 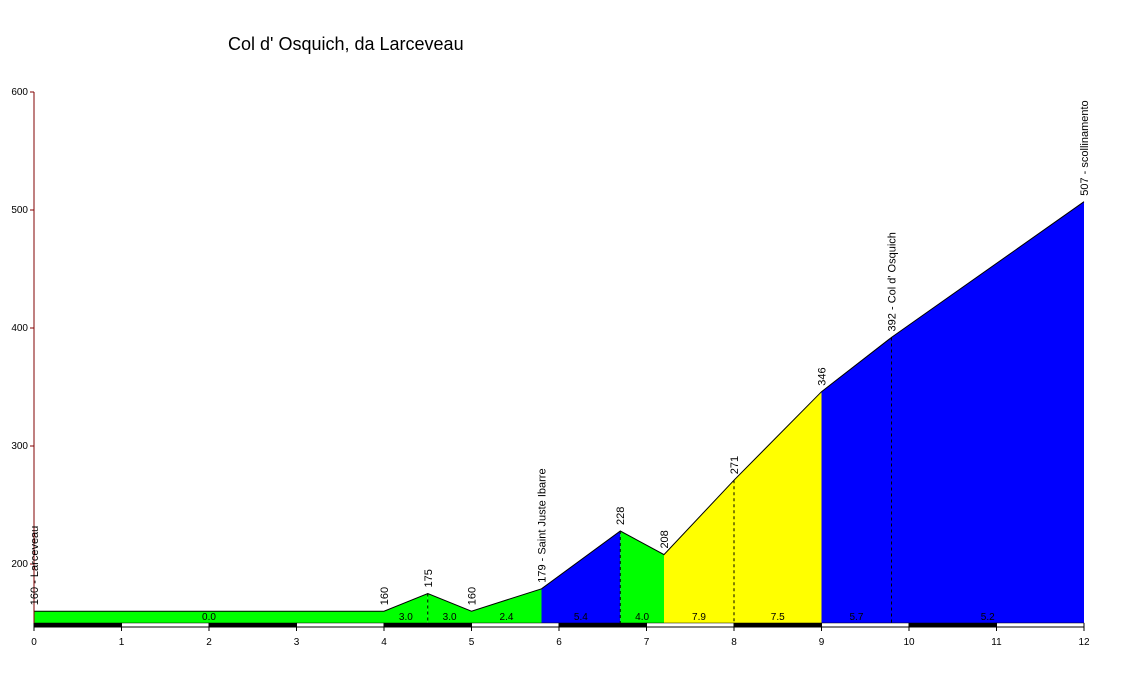 What do you see at coordinates (34, 642) in the screenshot?
I see `x-tick-label-0: 0` at bounding box center [34, 642].